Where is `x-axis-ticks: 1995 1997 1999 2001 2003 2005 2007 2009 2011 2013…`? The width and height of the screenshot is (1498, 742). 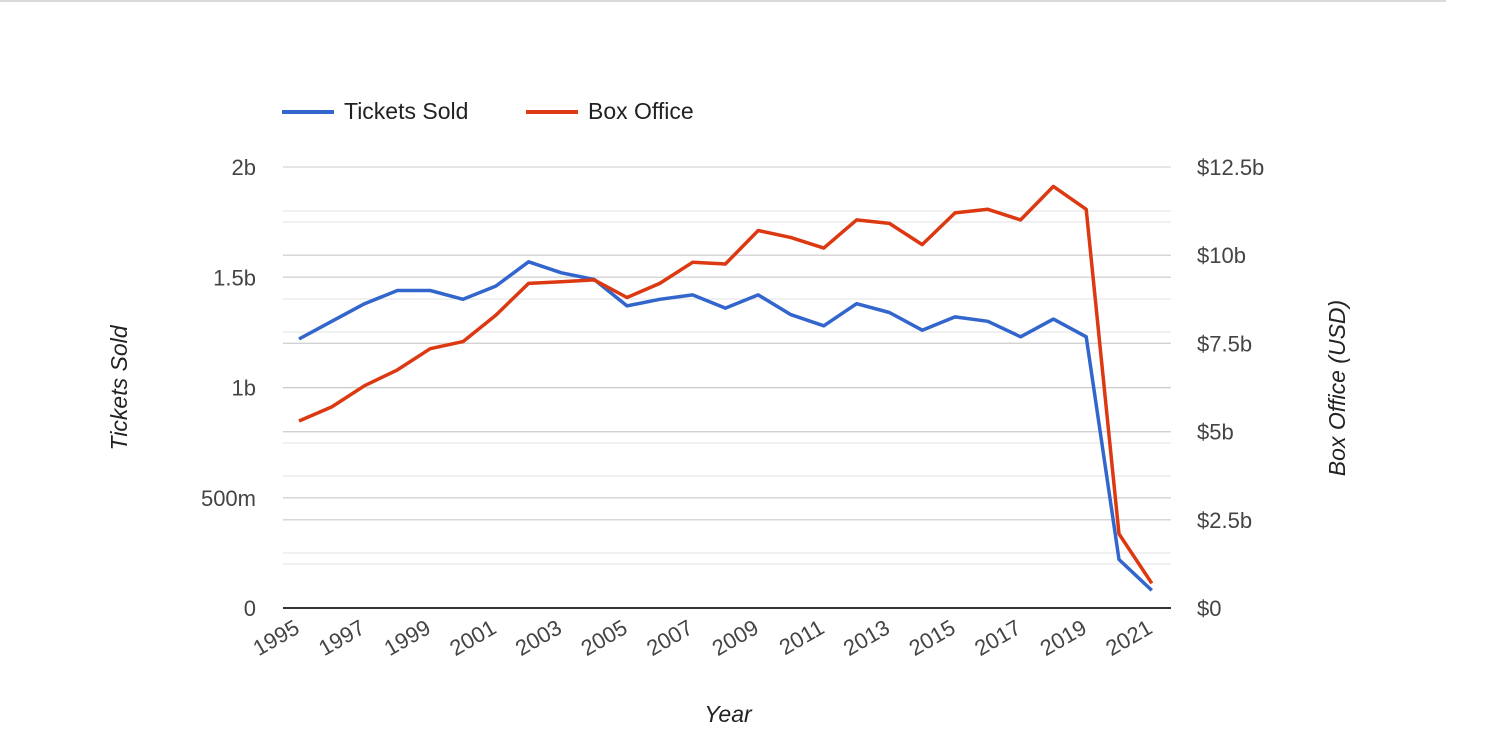
x-axis-ticks: 1995 1997 1999 2001 2003 2005 2007 2009 2011 2013… is located at coordinates (703, 638).